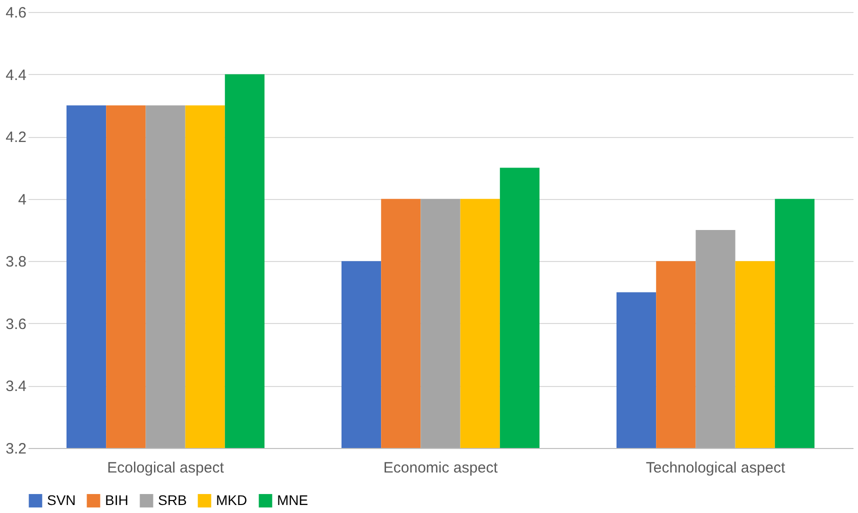 The height and width of the screenshot is (513, 858). I want to click on legend-label: SRB, so click(172, 500).